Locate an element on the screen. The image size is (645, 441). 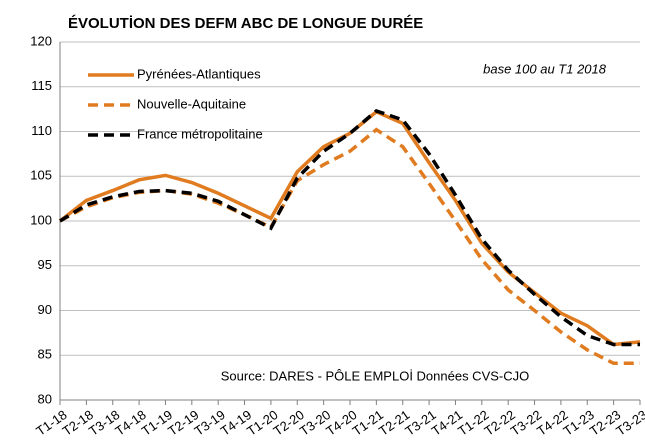
annotation: base 100 au T1 2018 is located at coordinates (545, 68).